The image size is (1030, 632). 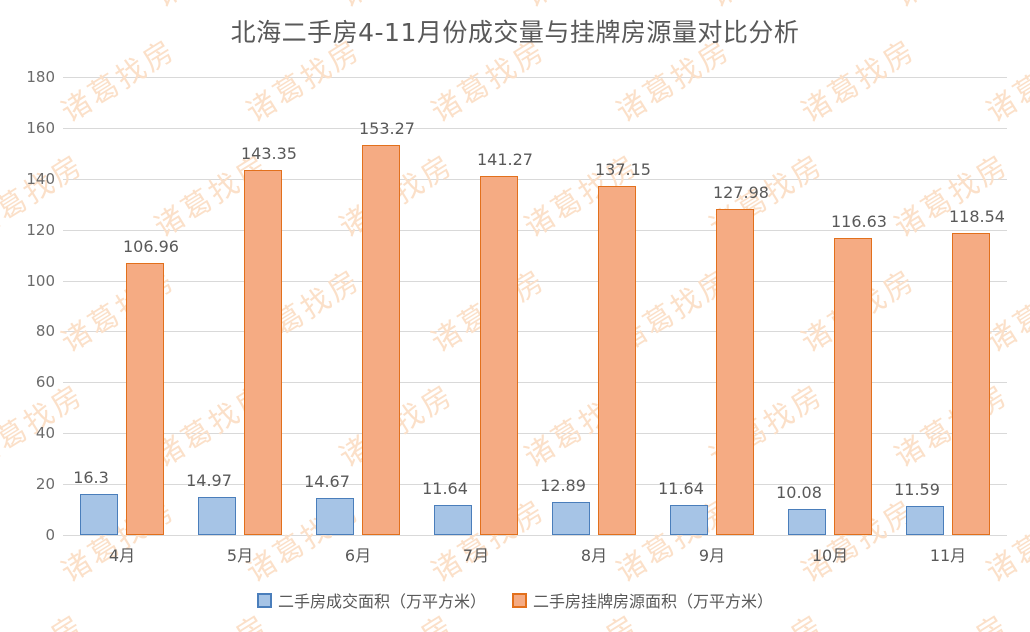 What do you see at coordinates (917, 489) in the screenshot?
I see `bar-value-label: 11.59` at bounding box center [917, 489].